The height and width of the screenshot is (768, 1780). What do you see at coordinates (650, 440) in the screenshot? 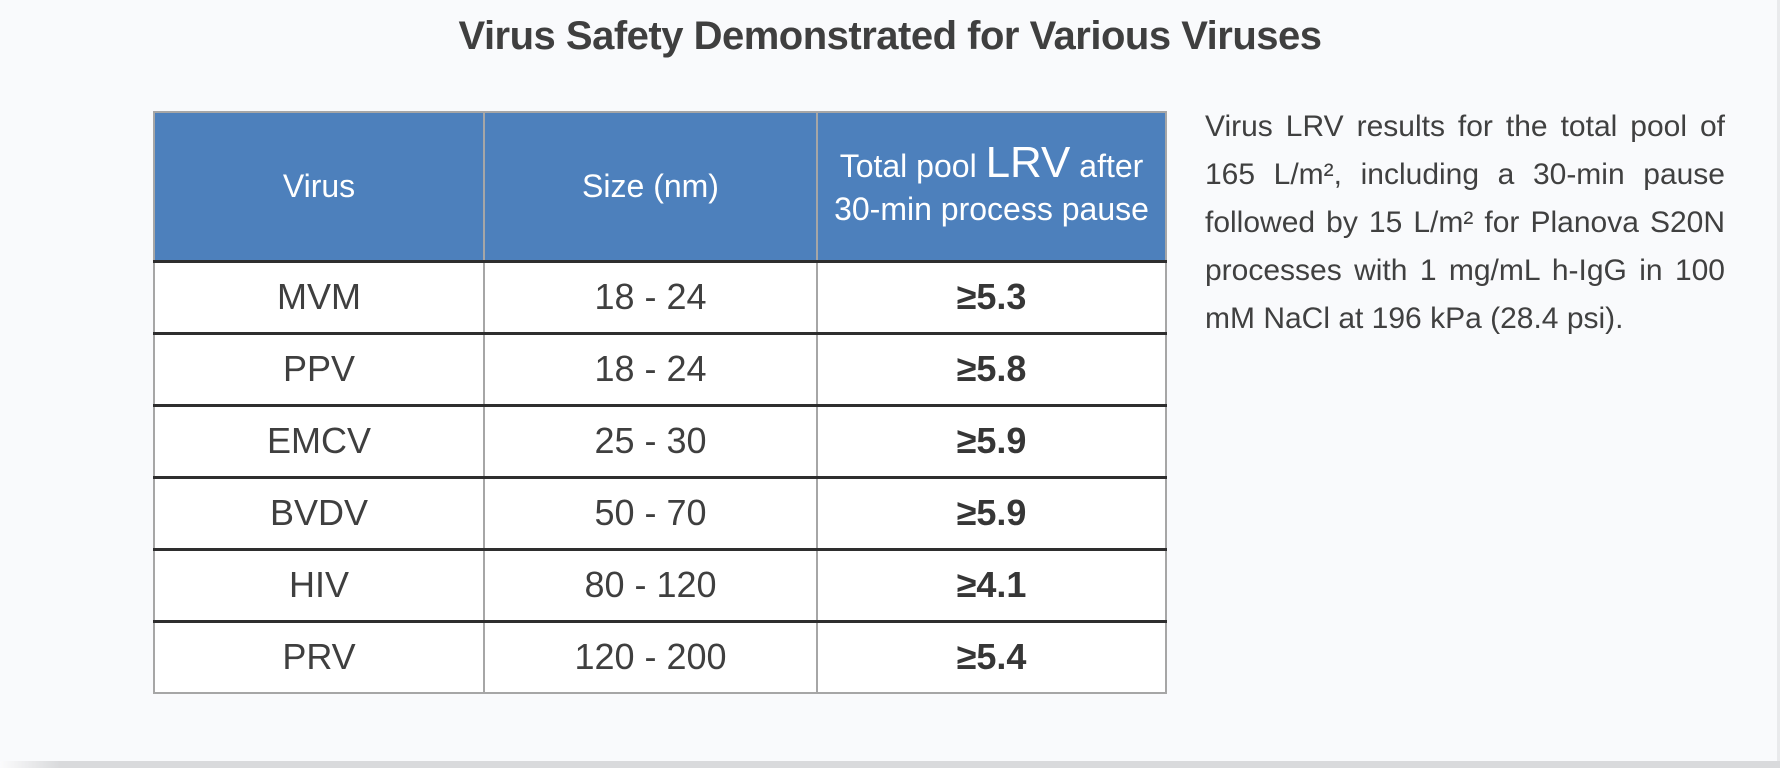
I see `size-cell: 25 - 30` at bounding box center [650, 440].